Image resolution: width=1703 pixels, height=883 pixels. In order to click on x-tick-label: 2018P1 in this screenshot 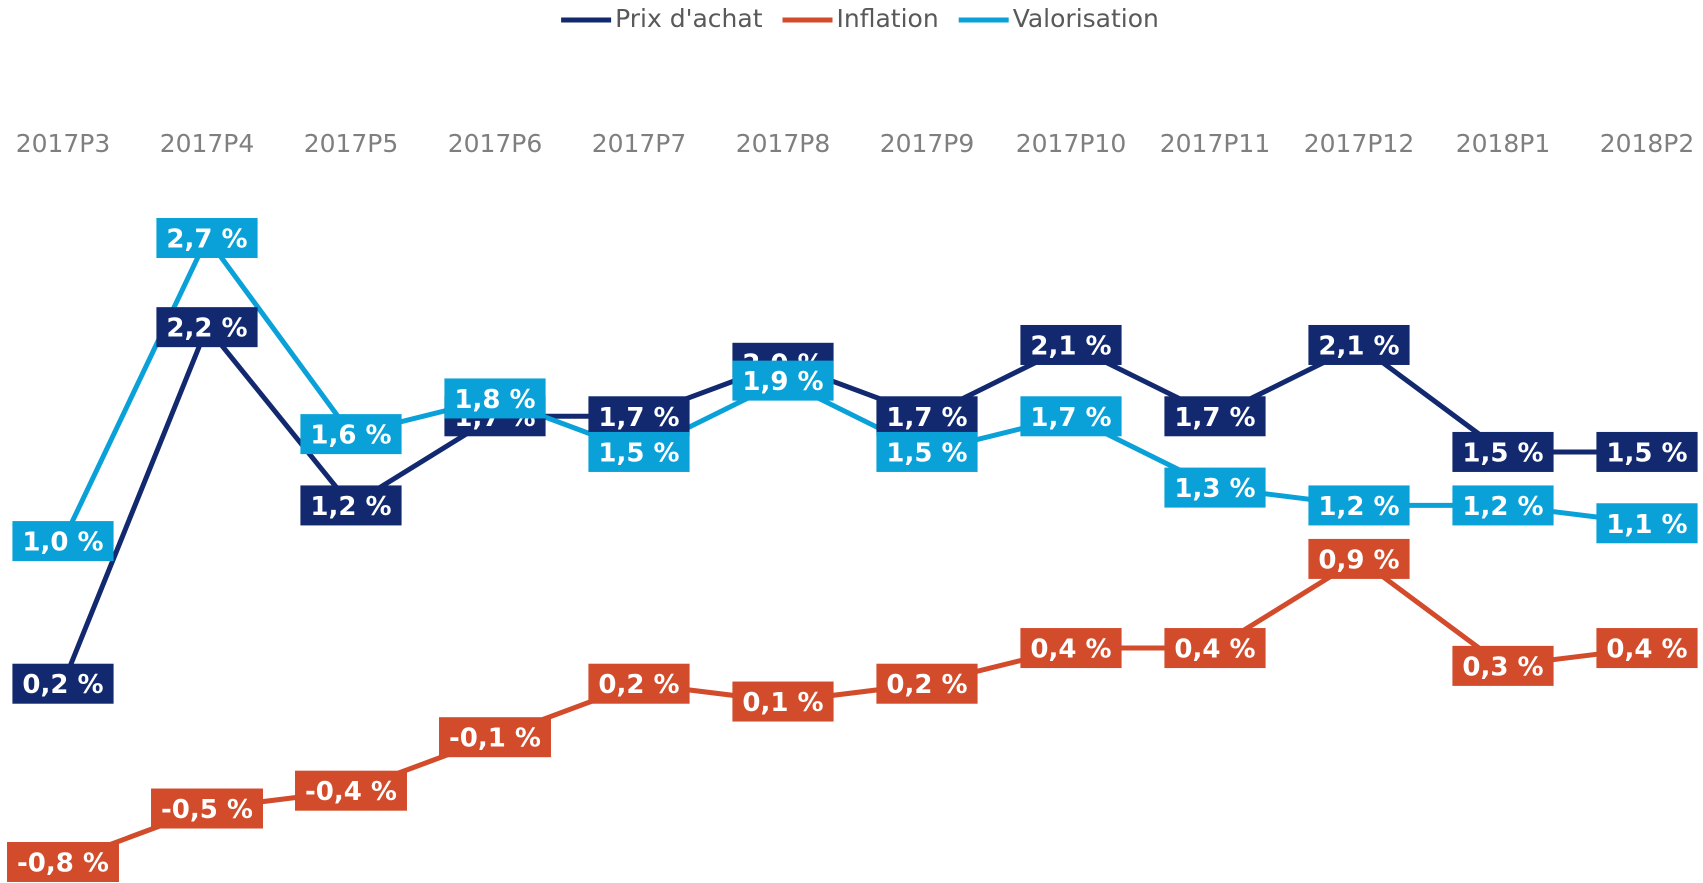, I will do `click(1503, 143)`.